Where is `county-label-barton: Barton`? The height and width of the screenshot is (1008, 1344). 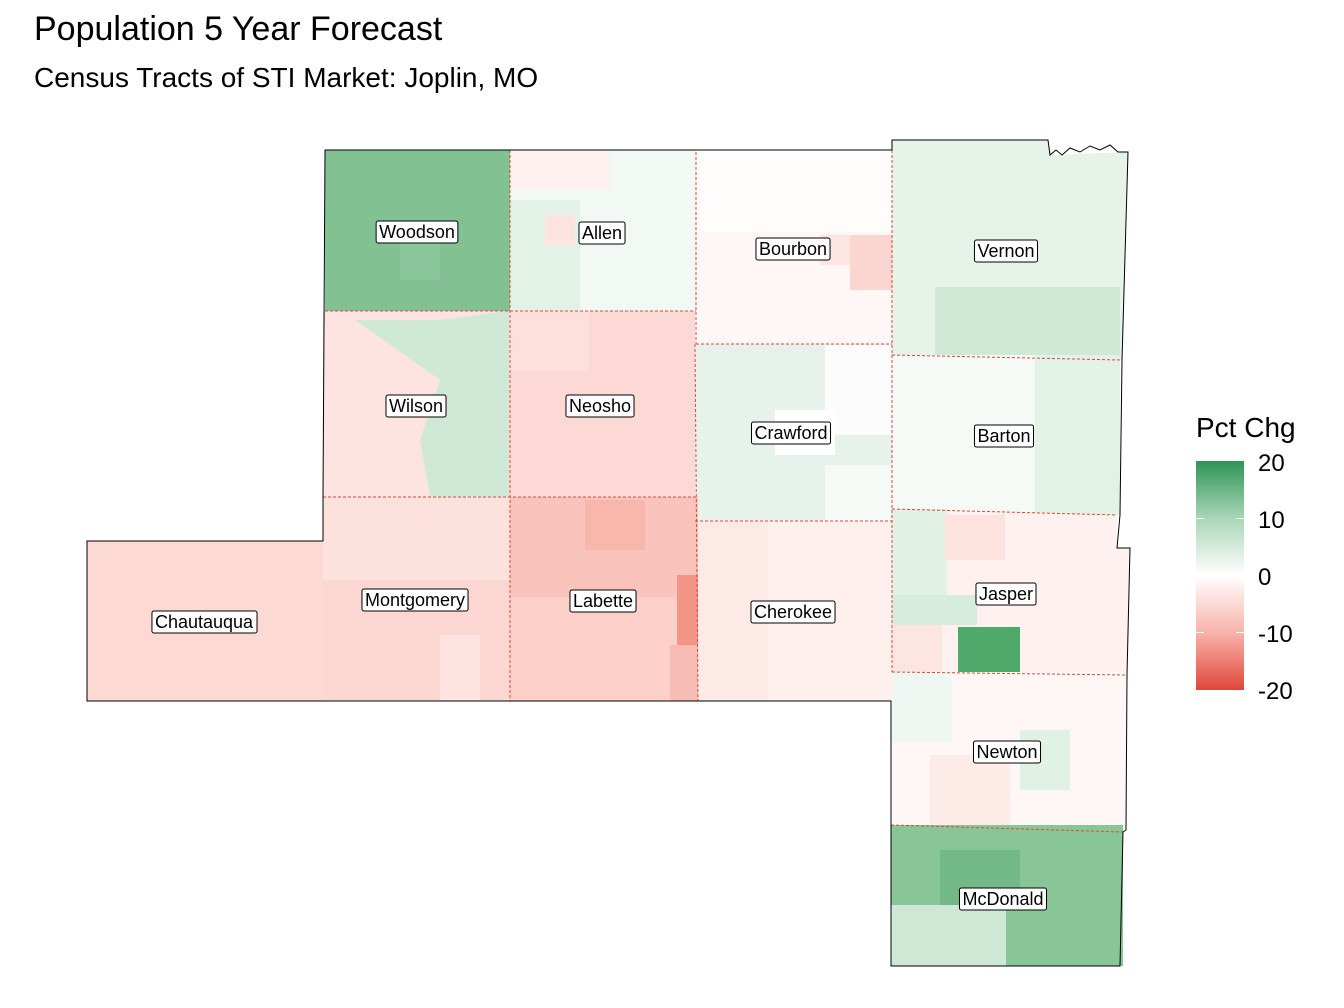 county-label-barton: Barton is located at coordinates (1004, 436).